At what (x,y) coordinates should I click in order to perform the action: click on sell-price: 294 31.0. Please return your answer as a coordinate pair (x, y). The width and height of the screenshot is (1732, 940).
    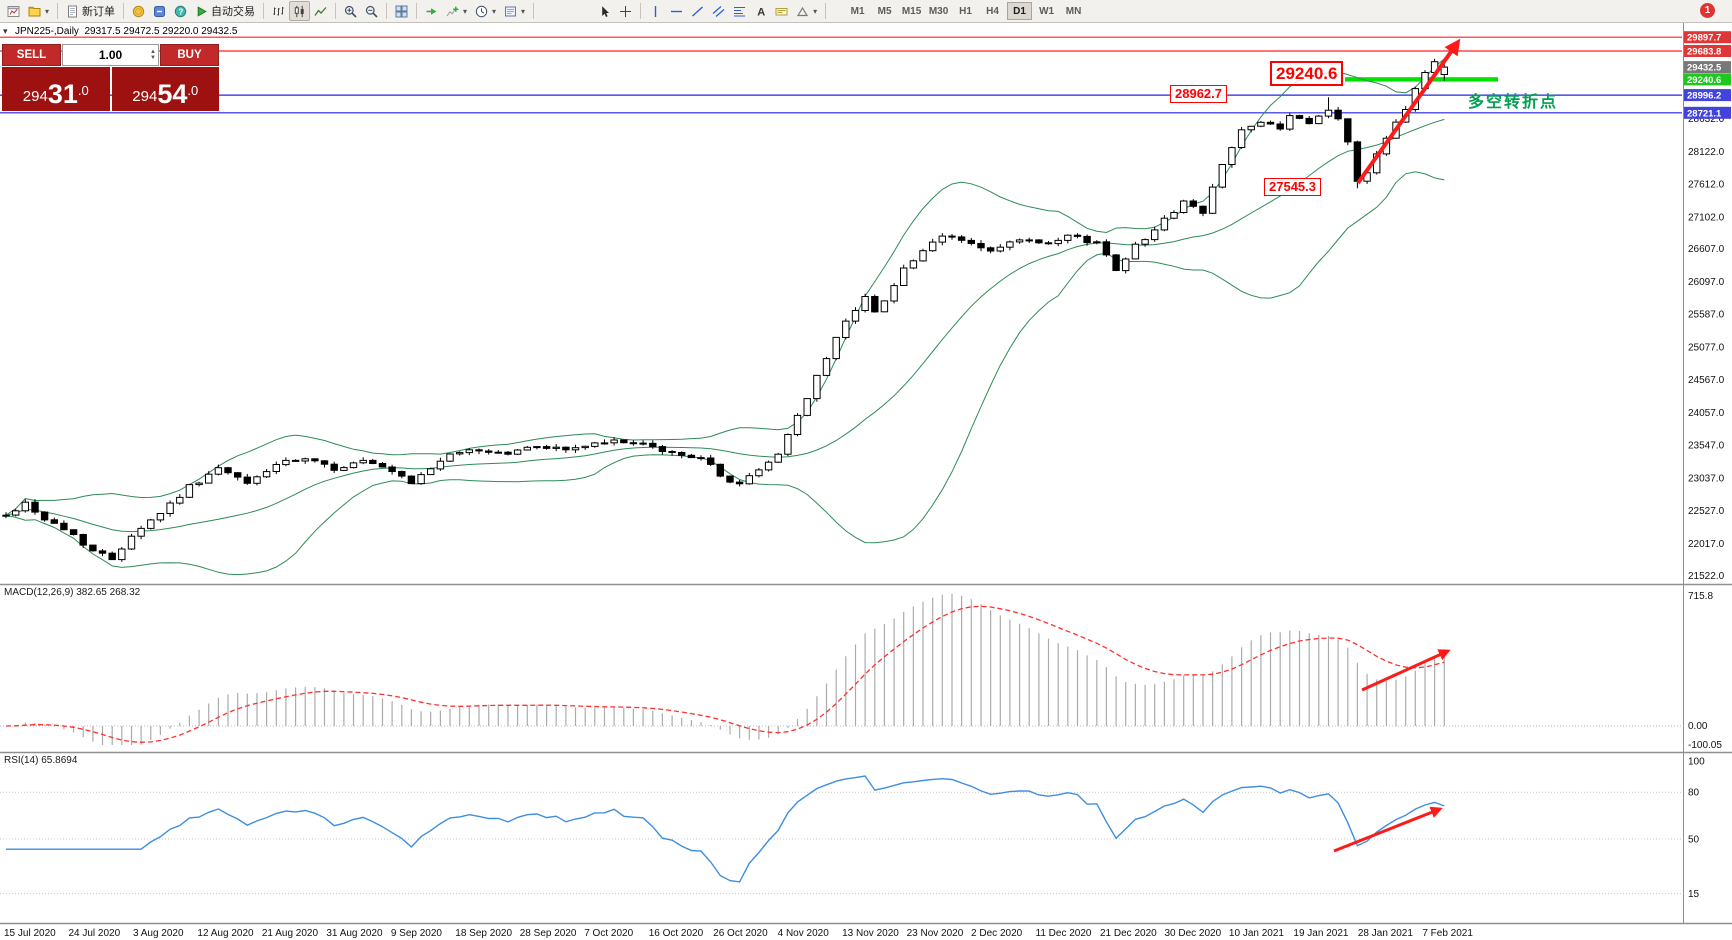
    Looking at the image, I should click on (56, 89).